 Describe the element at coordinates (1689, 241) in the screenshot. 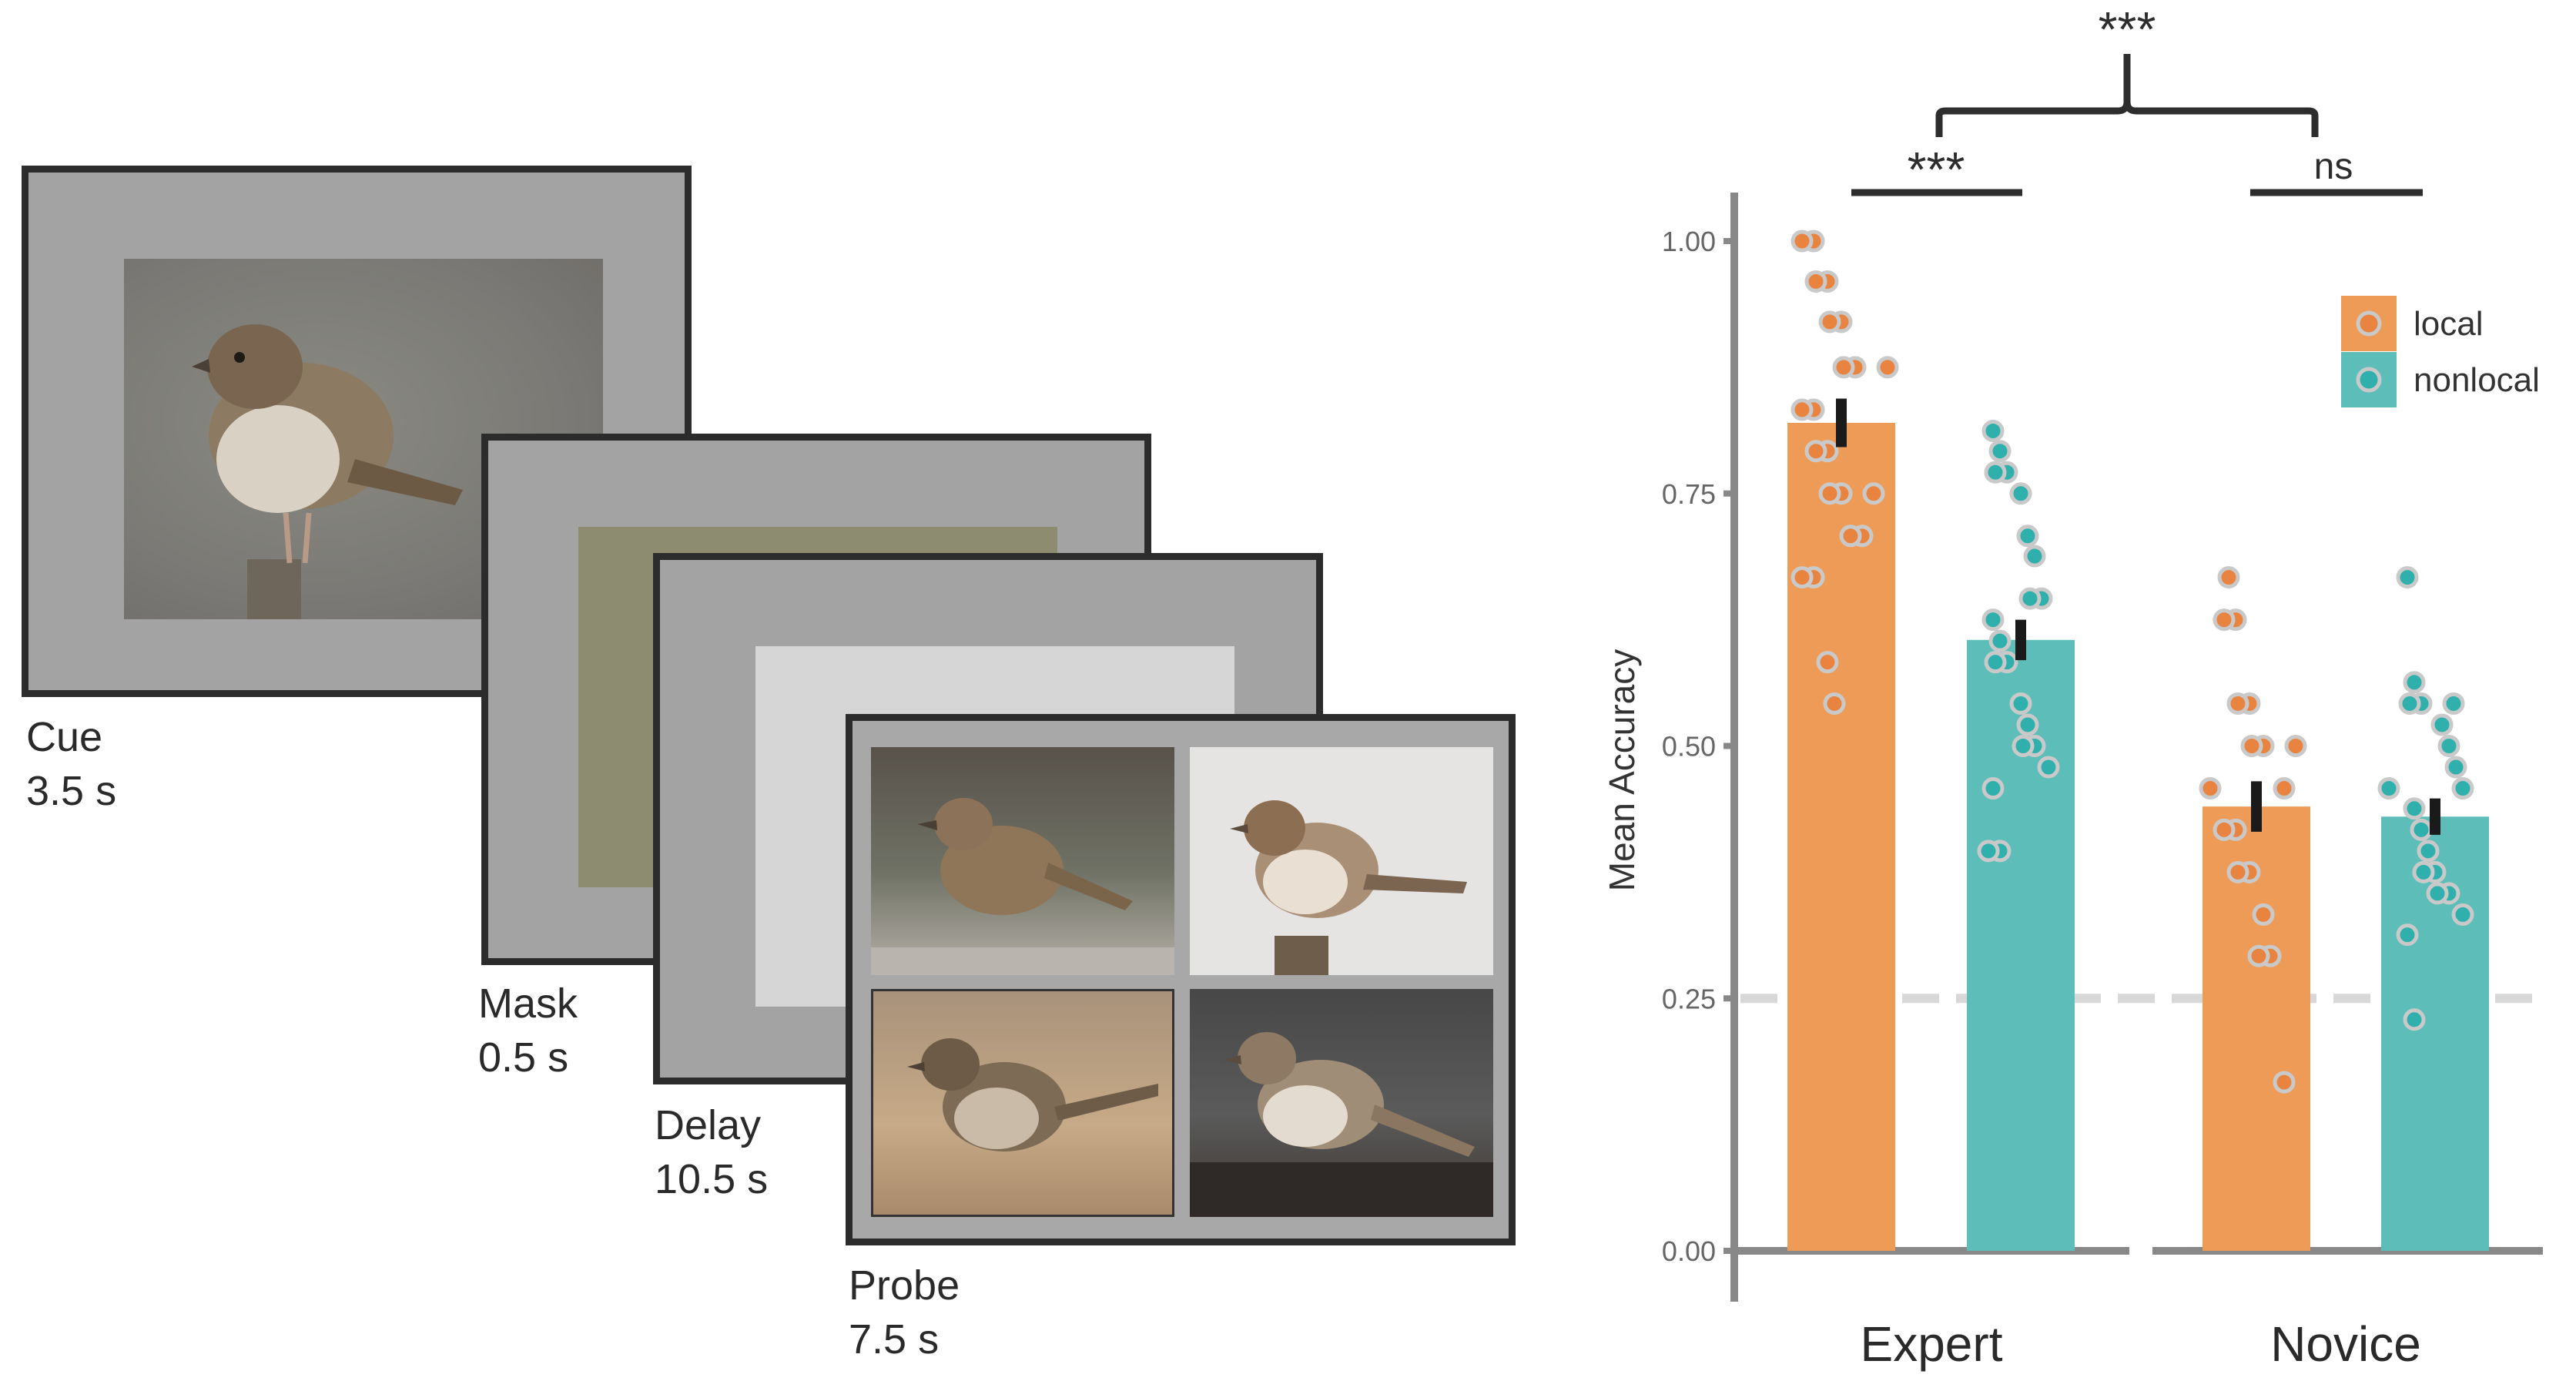

I see `y-tick-label: 1.00` at that location.